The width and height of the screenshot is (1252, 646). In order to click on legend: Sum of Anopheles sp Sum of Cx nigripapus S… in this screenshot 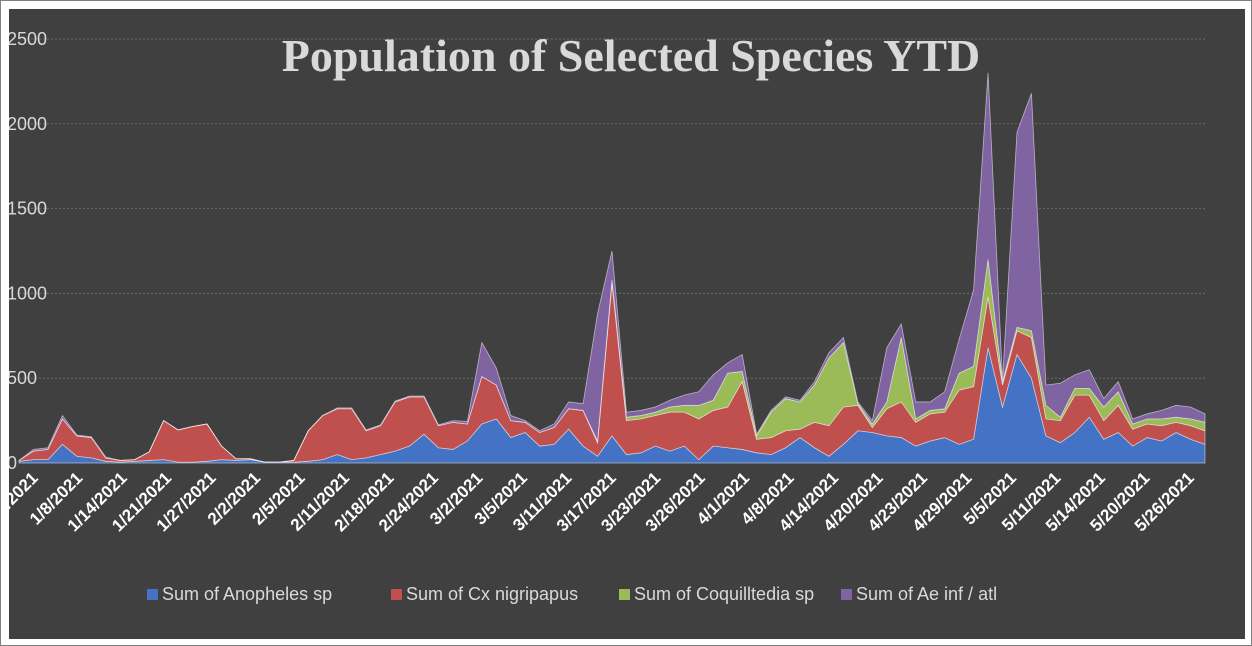, I will do `click(572, 594)`.